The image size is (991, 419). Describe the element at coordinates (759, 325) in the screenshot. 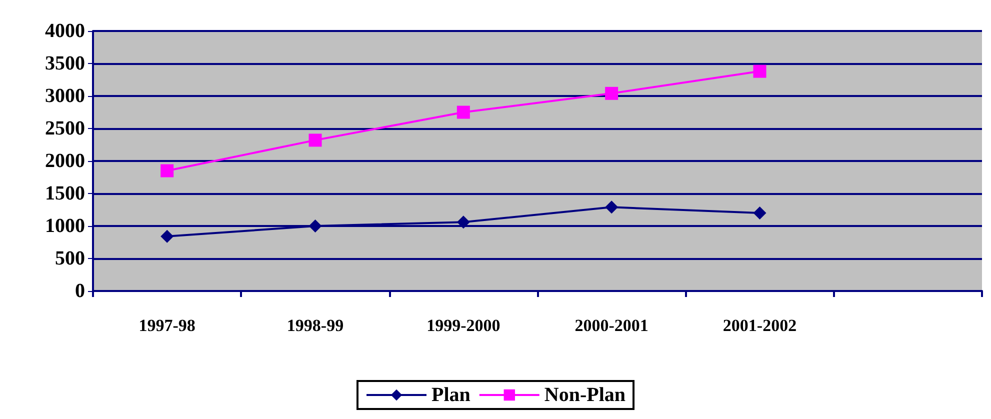

I see `x-tick-label: 2001-2002` at that location.